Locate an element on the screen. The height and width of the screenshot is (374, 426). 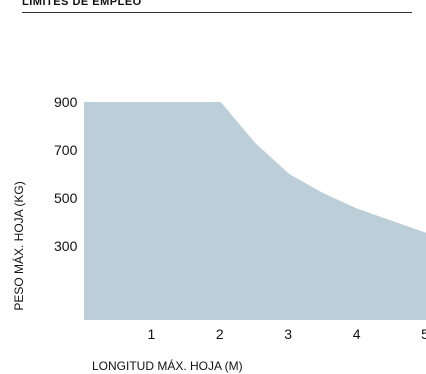
x-tick-label: 4 is located at coordinates (357, 334).